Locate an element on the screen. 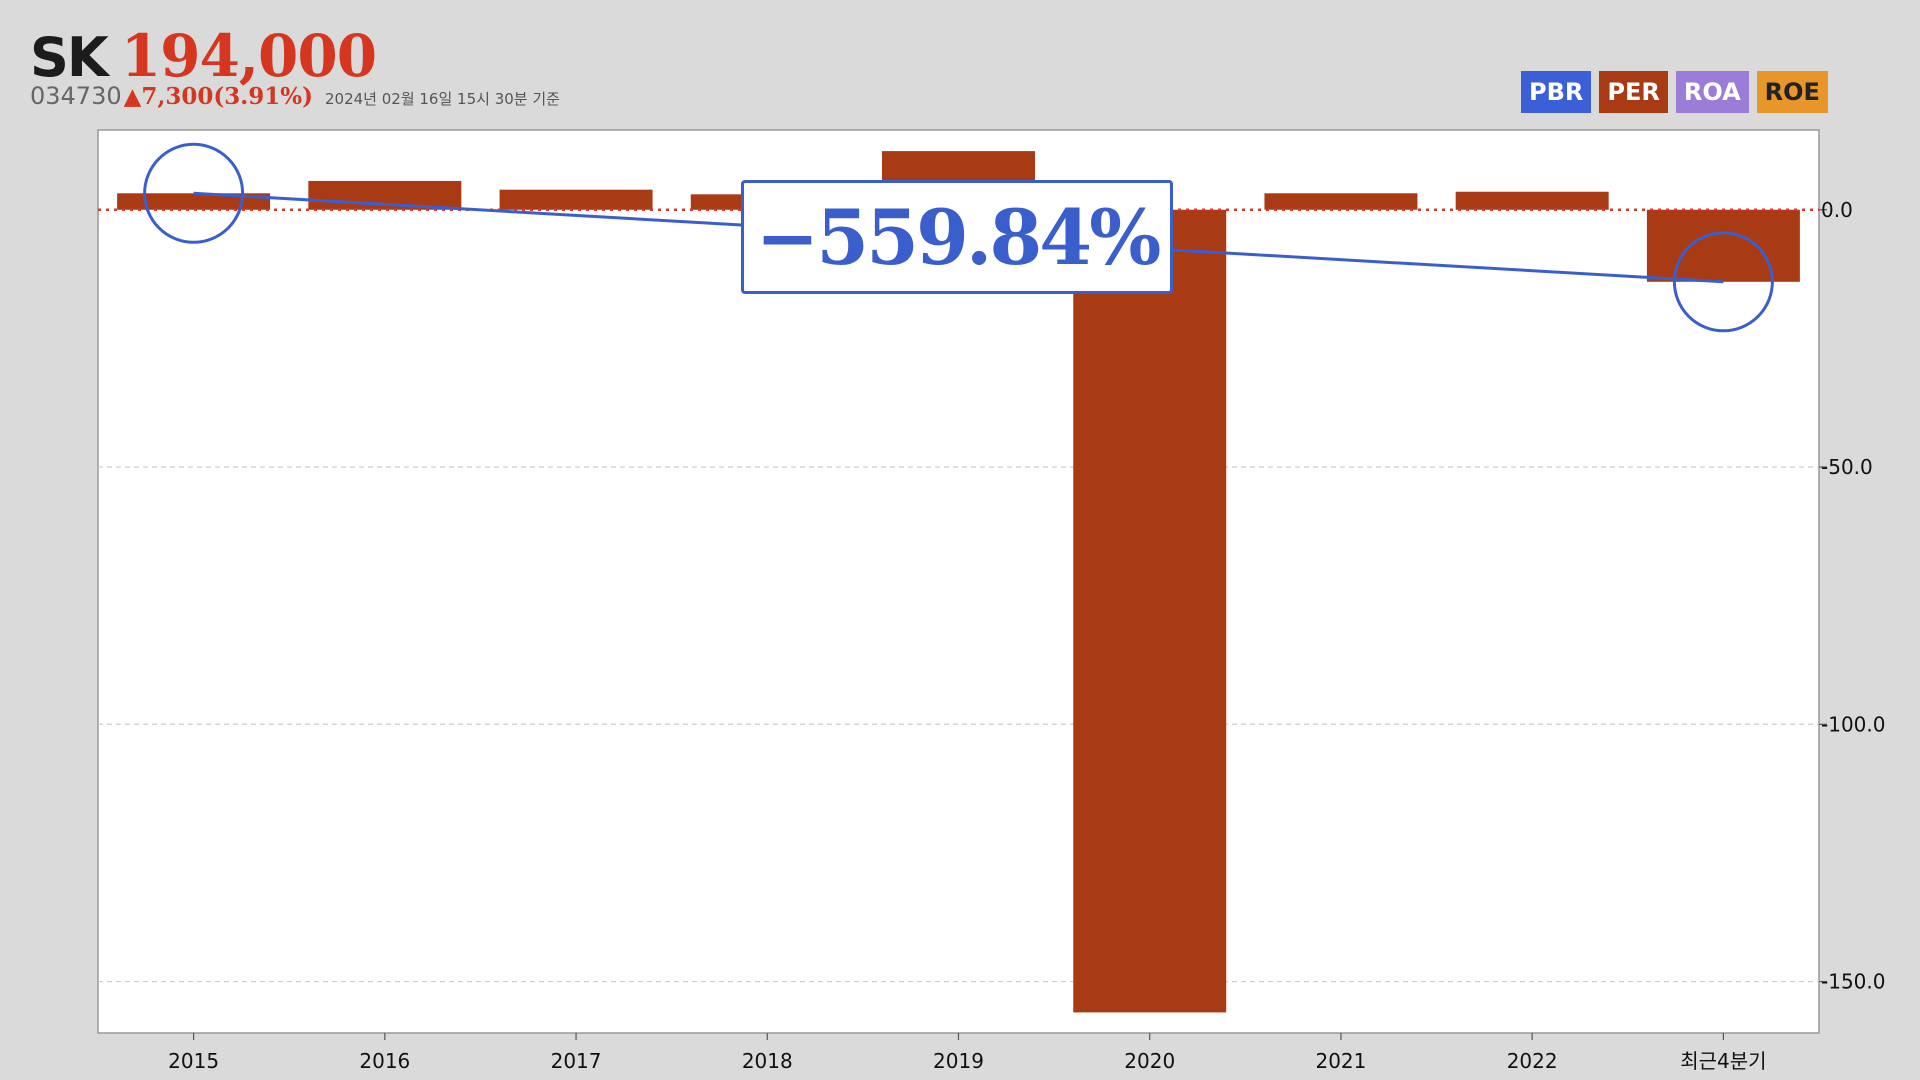 The height and width of the screenshot is (1080, 1920). x-tick-label: 2021 is located at coordinates (1340, 1061).